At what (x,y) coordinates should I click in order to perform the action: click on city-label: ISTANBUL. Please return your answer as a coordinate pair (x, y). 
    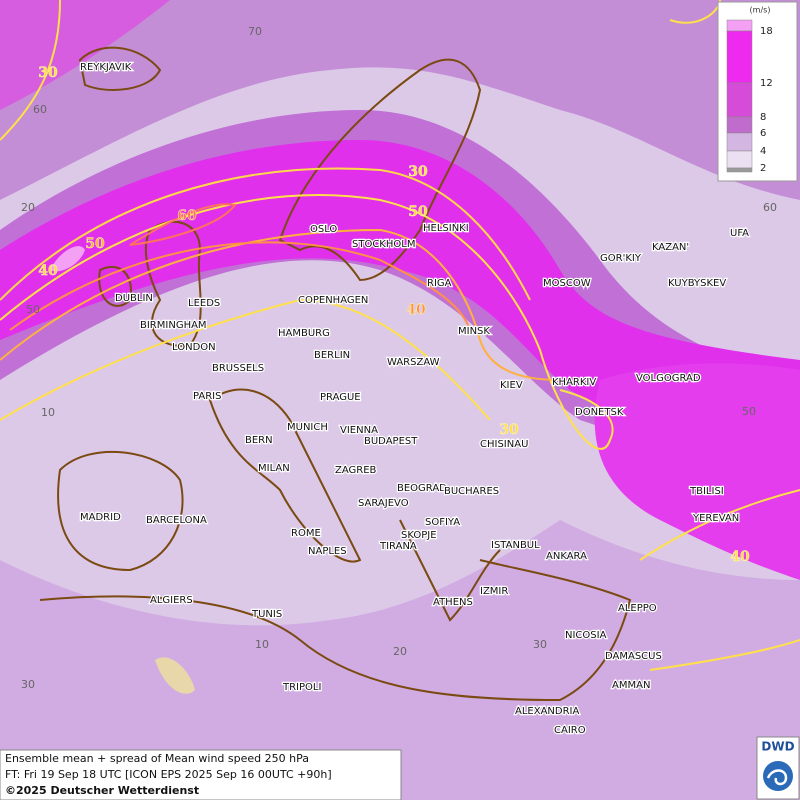
    Looking at the image, I should click on (515, 545).